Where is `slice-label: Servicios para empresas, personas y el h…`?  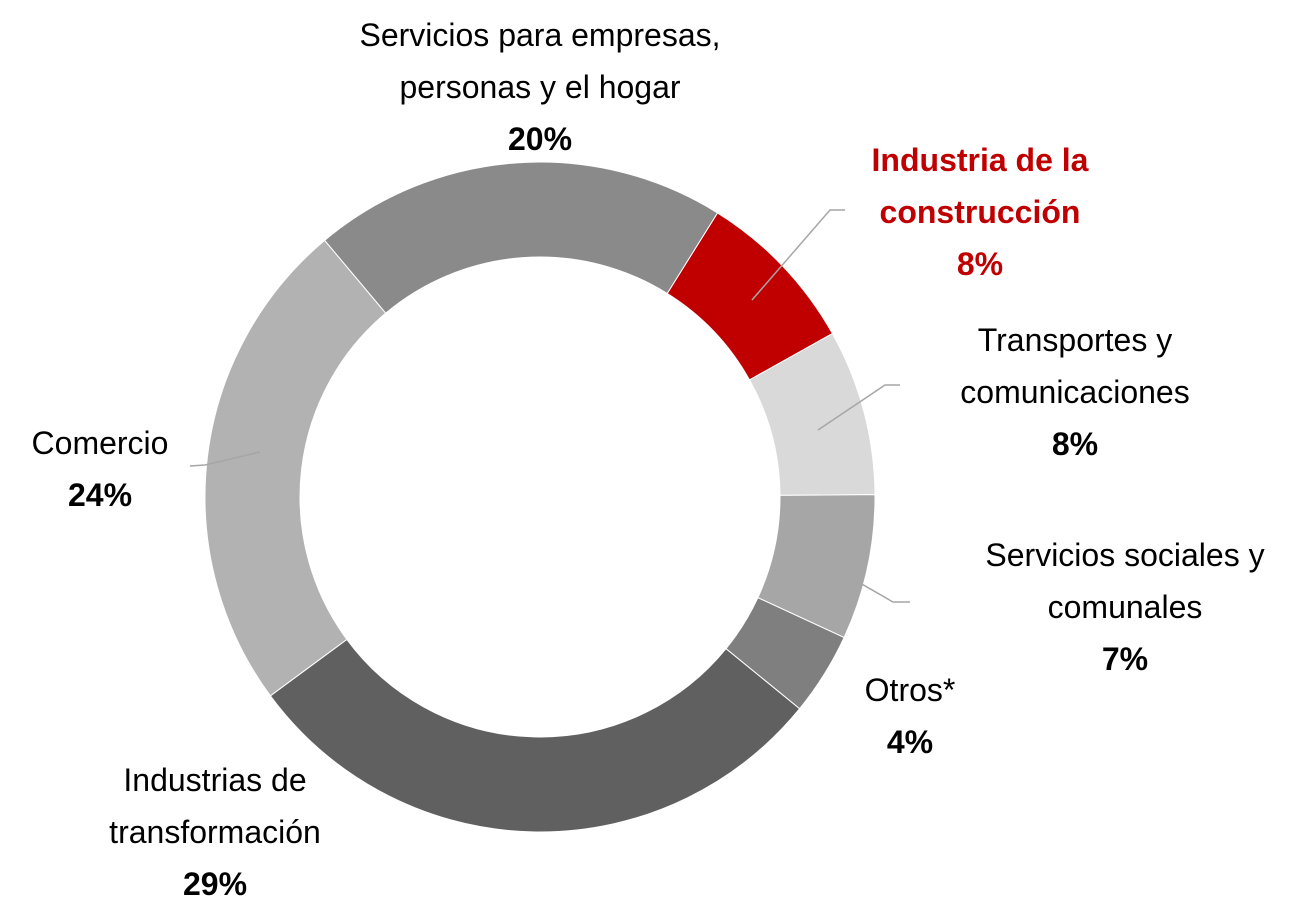 slice-label: Servicios para empresas, personas y el h… is located at coordinates (540, 87).